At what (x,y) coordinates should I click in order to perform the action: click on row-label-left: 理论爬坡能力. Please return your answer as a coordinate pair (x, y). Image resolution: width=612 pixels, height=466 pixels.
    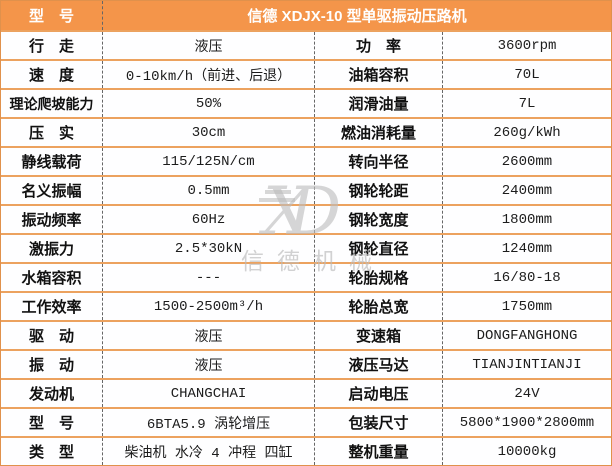
    Looking at the image, I should click on (51, 103).